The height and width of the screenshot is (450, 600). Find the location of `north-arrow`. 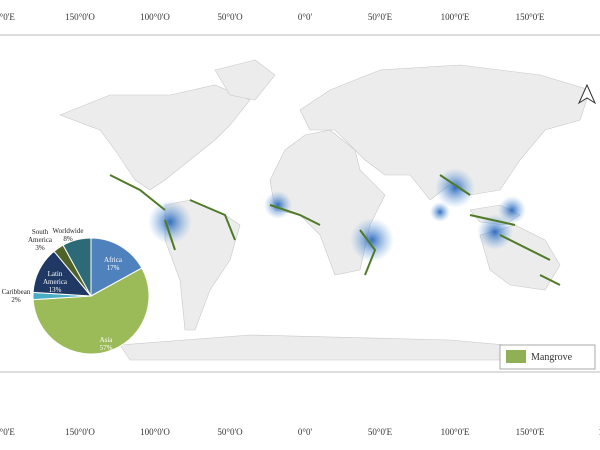

north-arrow is located at coordinates (587, 94).